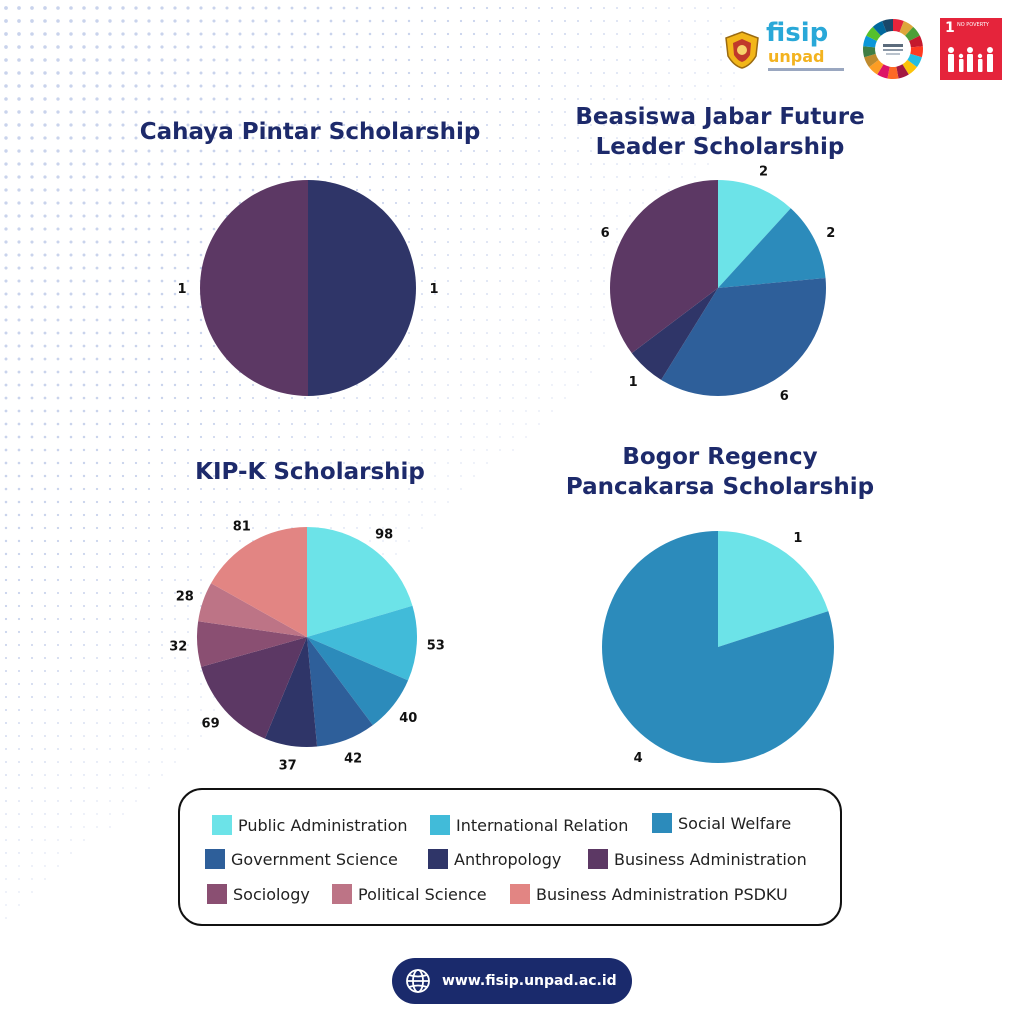 The height and width of the screenshot is (1024, 1024). Describe the element at coordinates (340, 692) in the screenshot. I see `pie-slice-government-science` at that location.